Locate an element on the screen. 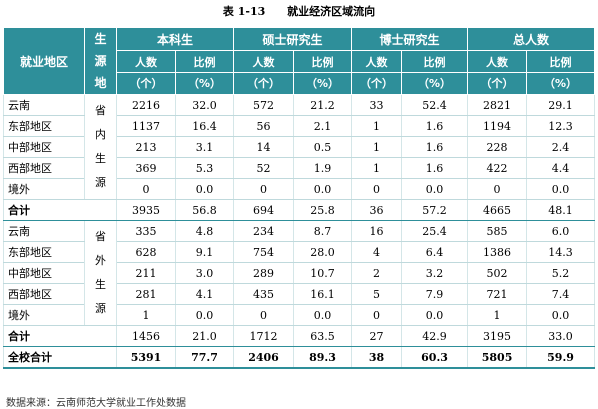 The image size is (598, 409). value-cell: 60.3 is located at coordinates (435, 357).